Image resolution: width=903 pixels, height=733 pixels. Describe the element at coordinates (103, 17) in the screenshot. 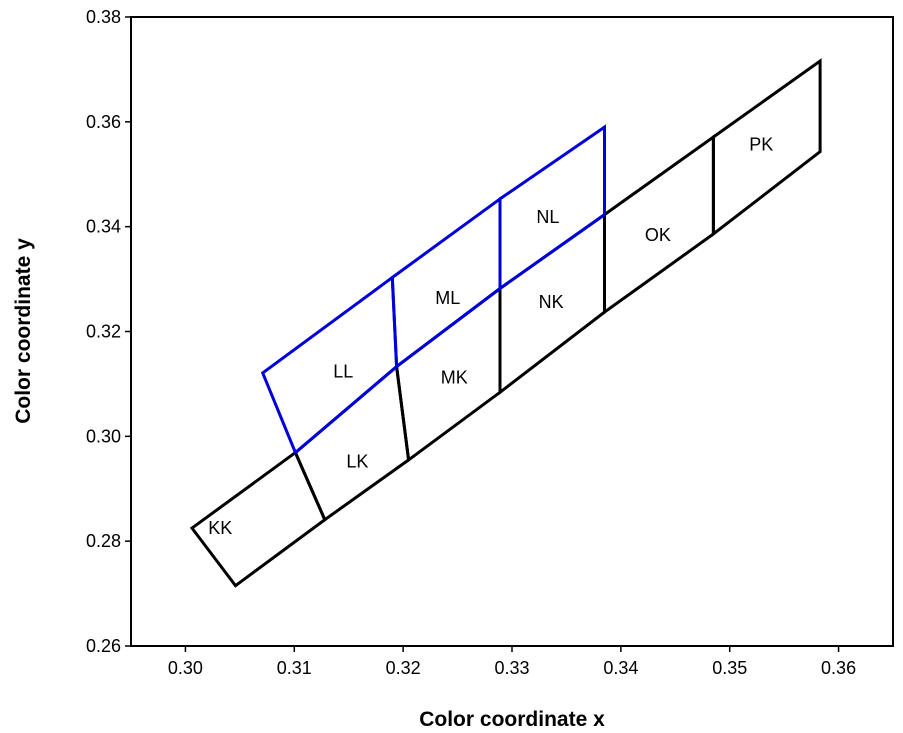

I see `y-tick-label: 0.38` at that location.